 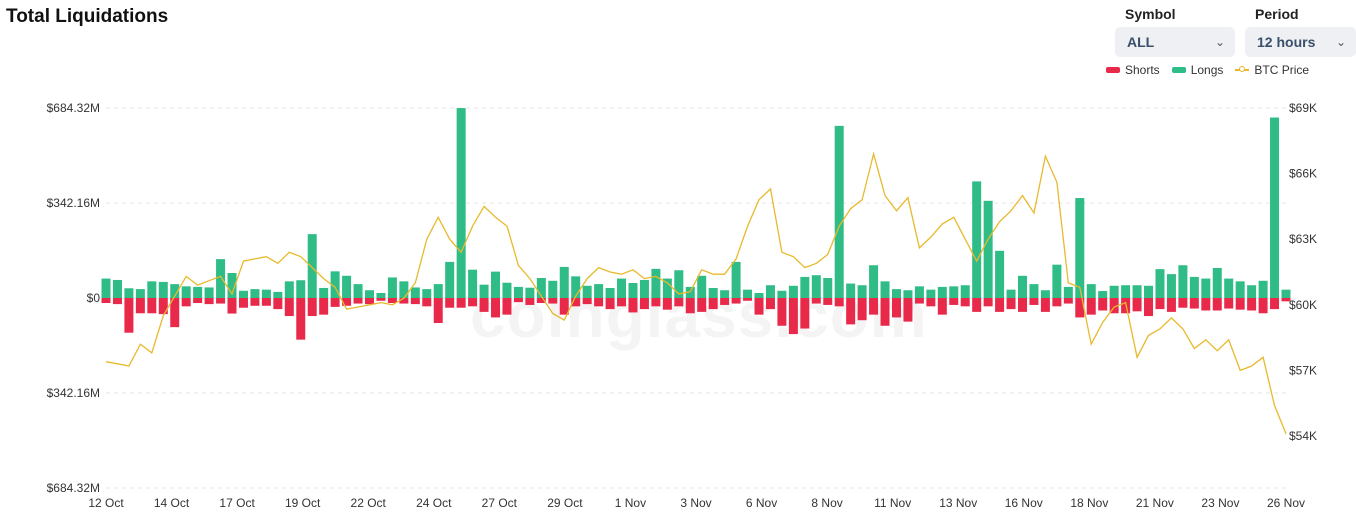 I want to click on legend-item-shorts: Shorts, so click(x=1133, y=70).